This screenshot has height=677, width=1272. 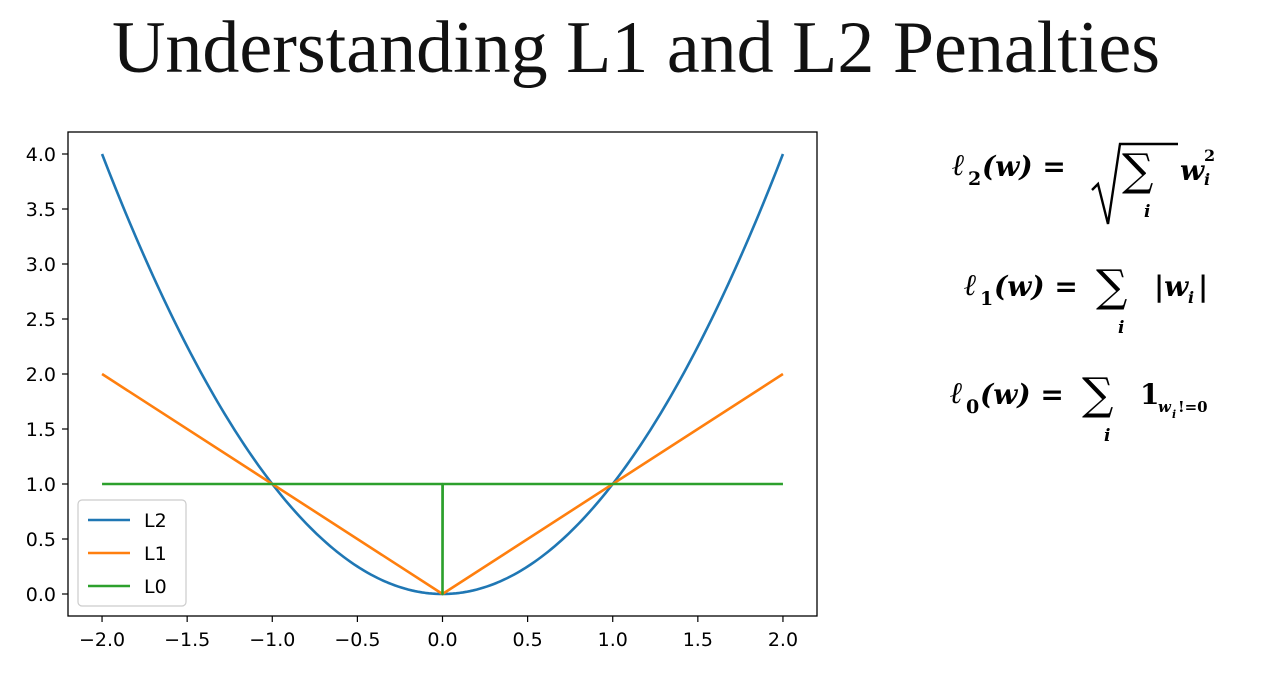 I want to click on y-tick-label: 3.5, so click(x=41, y=210).